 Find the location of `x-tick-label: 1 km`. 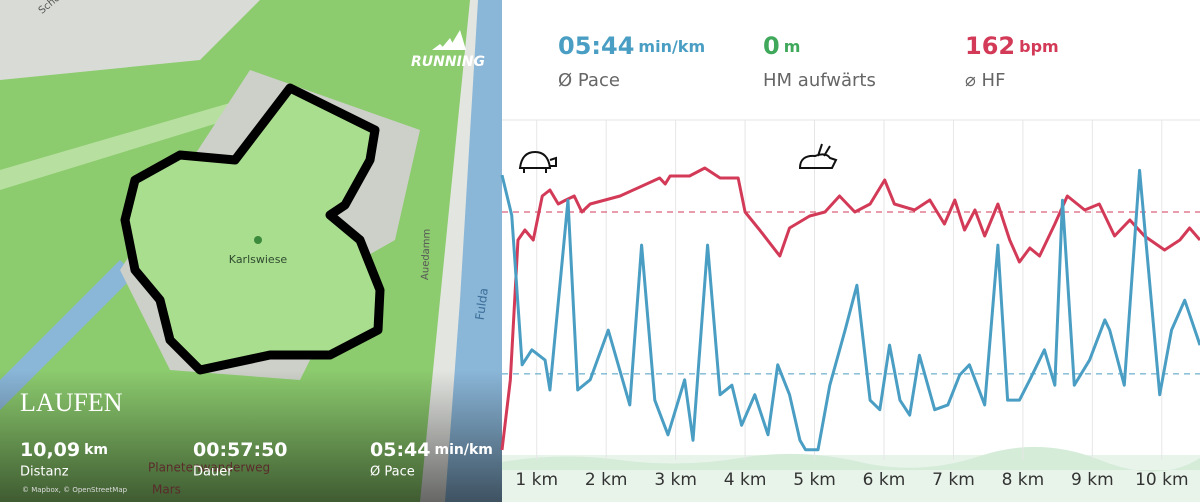

x-tick-label: 1 km is located at coordinates (536, 480).